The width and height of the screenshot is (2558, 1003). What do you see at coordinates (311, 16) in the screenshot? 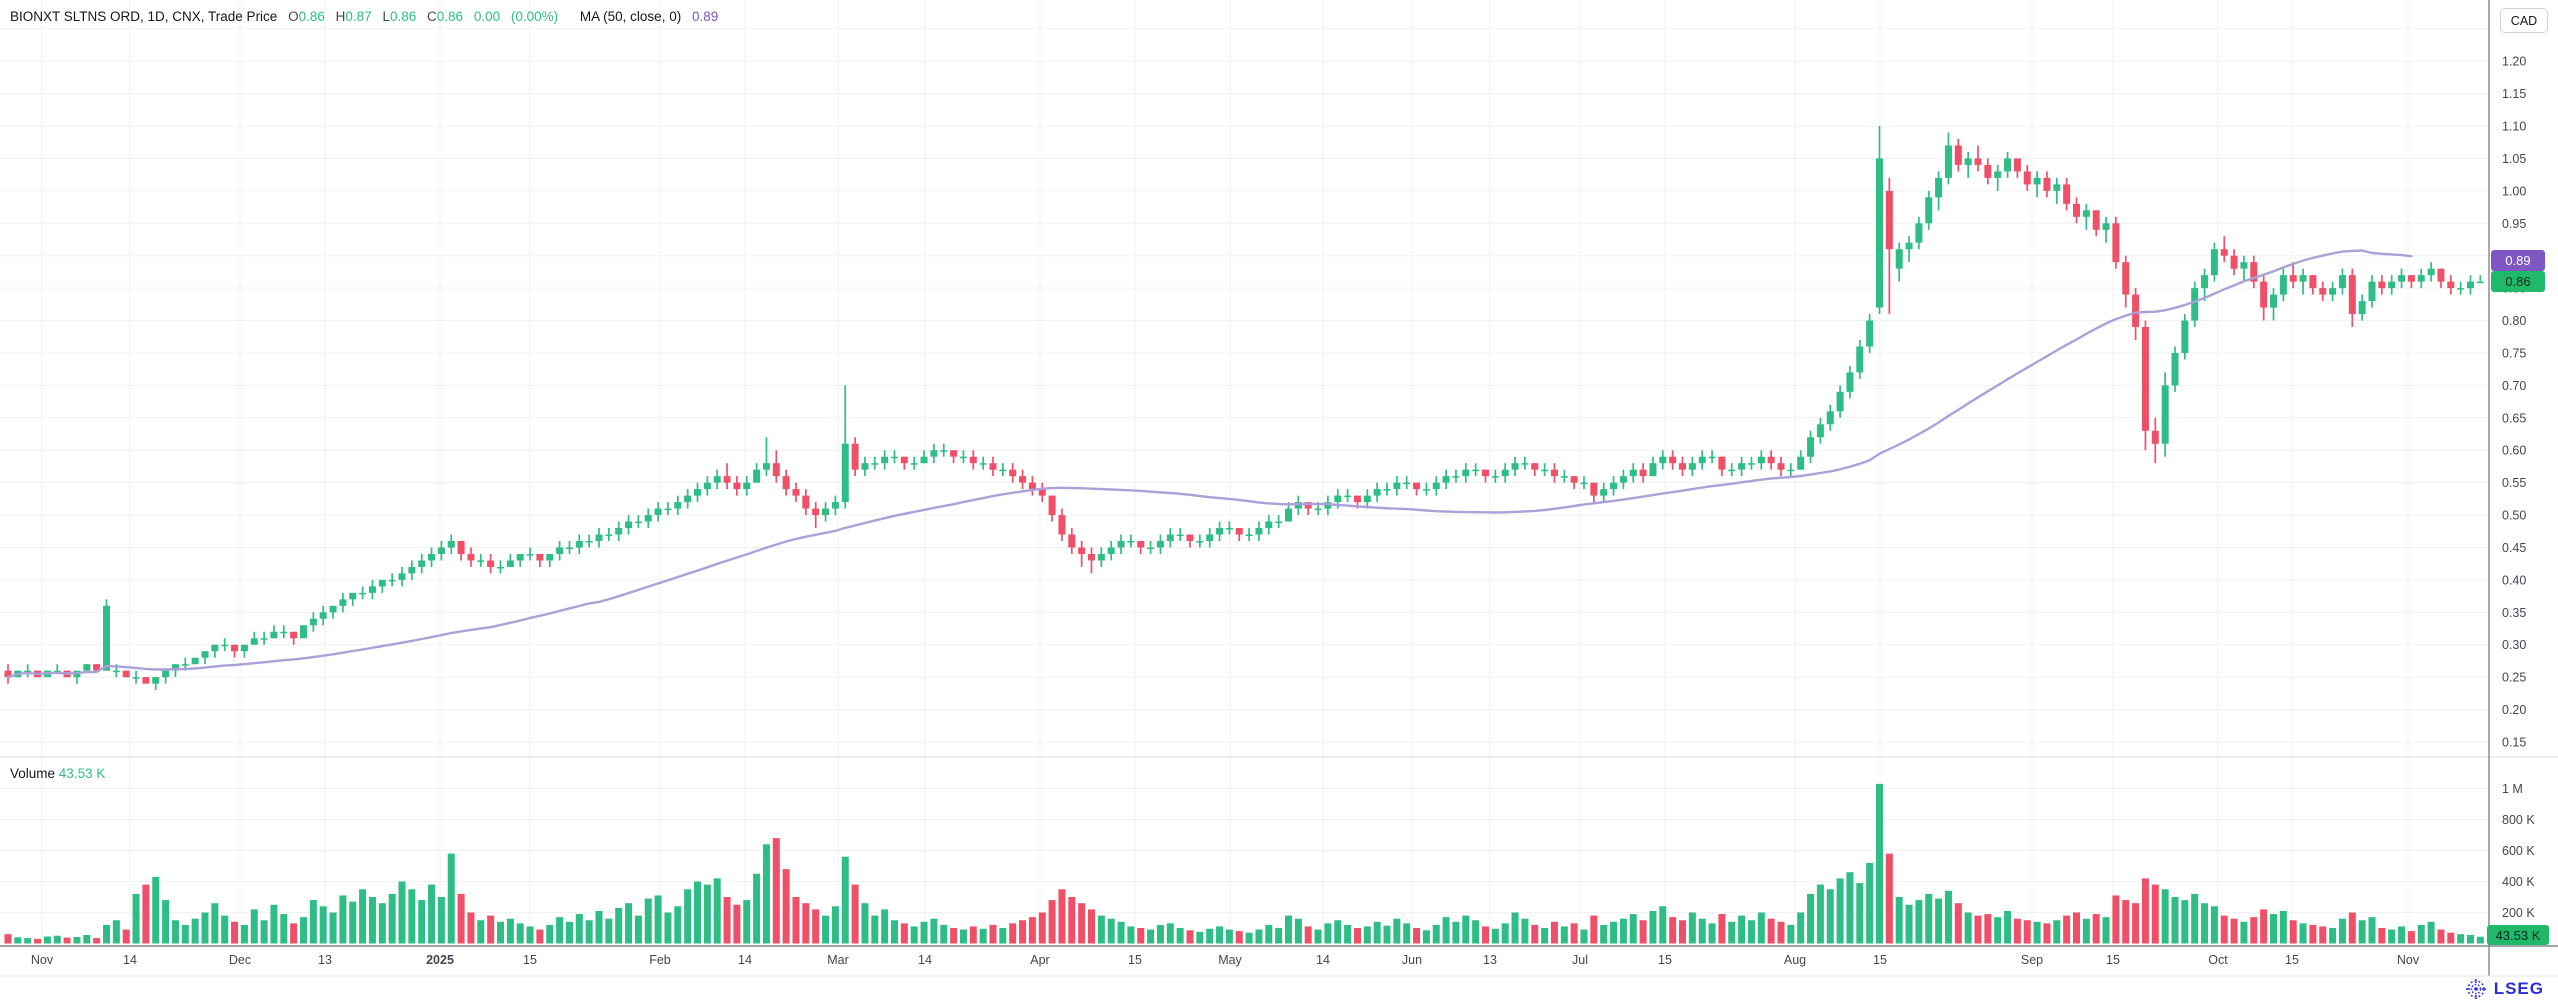
I see `open-value: 0.86` at bounding box center [311, 16].